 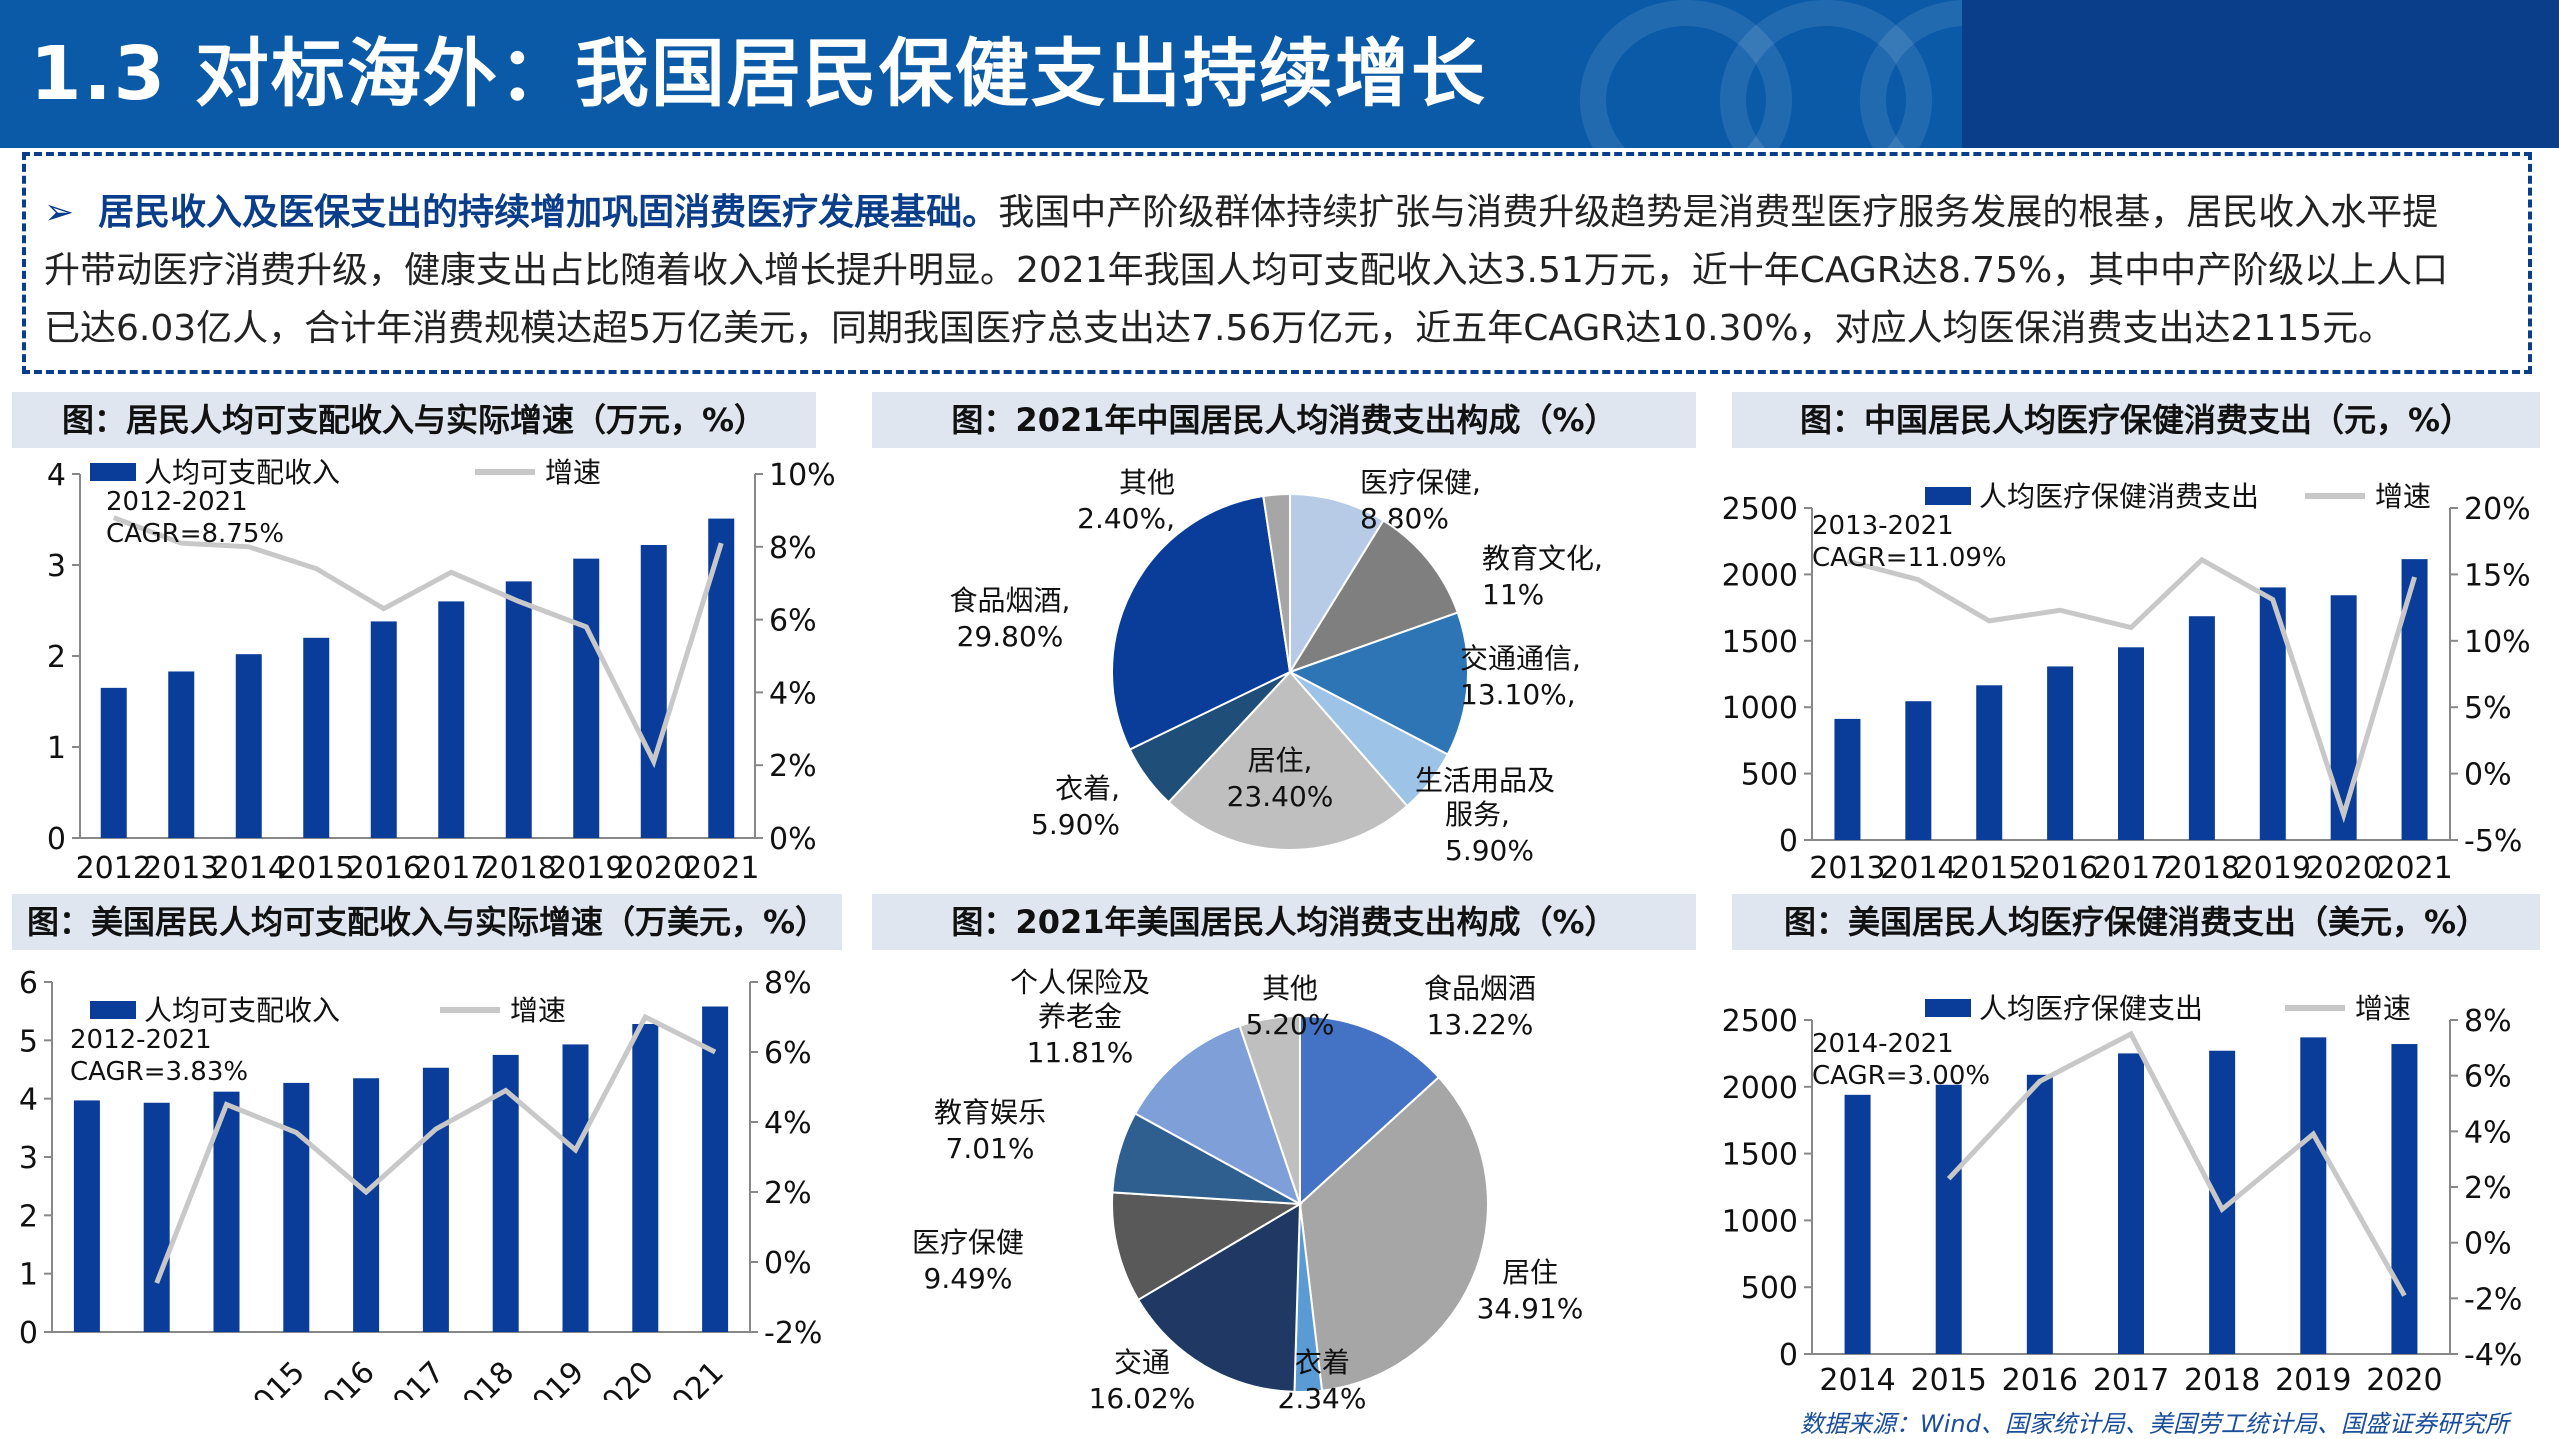 What do you see at coordinates (1010, 636) in the screenshot?
I see `pie-value: 29.80%` at bounding box center [1010, 636].